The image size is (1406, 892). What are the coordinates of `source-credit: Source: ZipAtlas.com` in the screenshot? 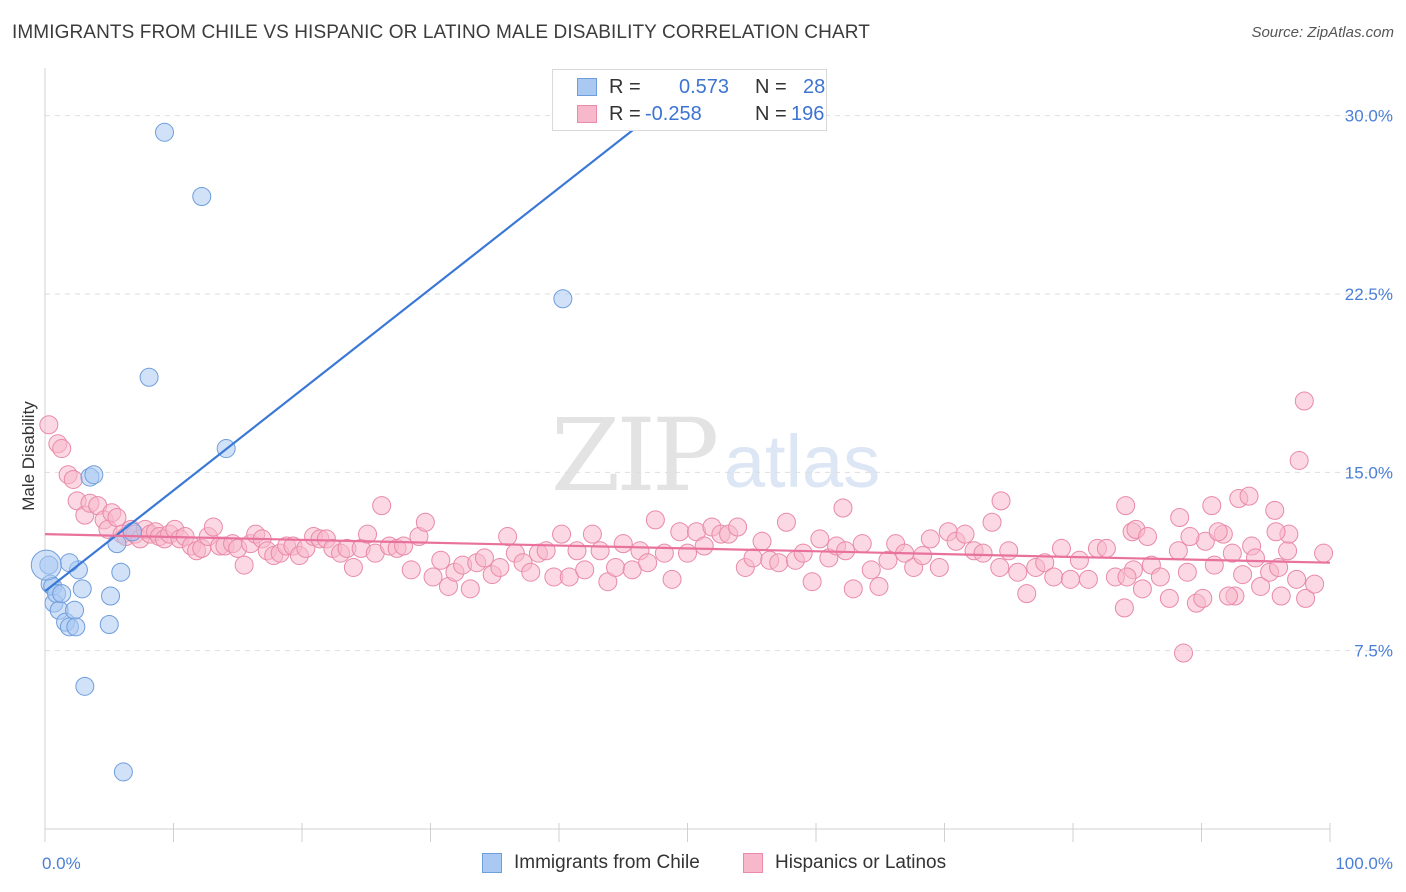 It's located at (1322, 32).